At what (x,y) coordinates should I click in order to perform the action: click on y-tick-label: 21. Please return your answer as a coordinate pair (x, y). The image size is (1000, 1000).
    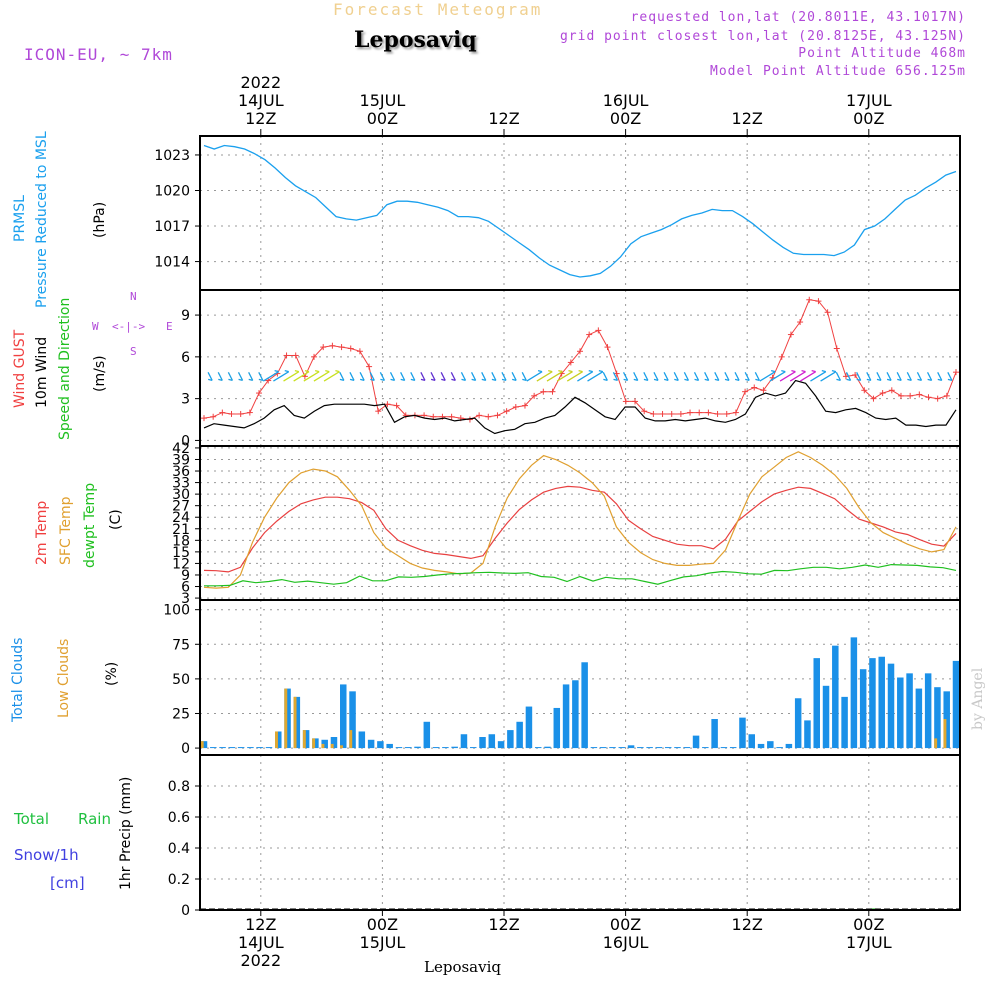
    Looking at the image, I should click on (181, 530).